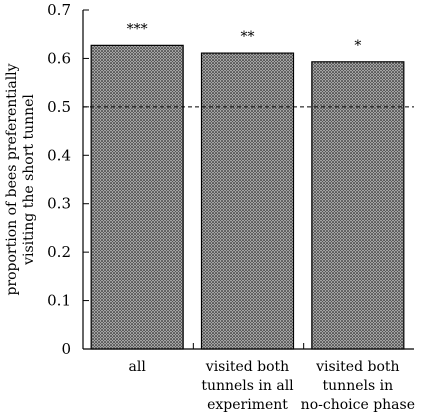 Image resolution: width=422 pixels, height=412 pixels. I want to click on y-tick-label: 0.7, so click(59, 10).